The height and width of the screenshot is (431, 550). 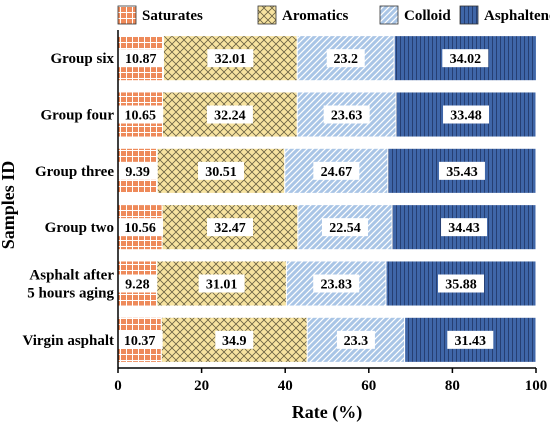 What do you see at coordinates (389, 15) in the screenshot?
I see `legend-swatch-colloid` at bounding box center [389, 15].